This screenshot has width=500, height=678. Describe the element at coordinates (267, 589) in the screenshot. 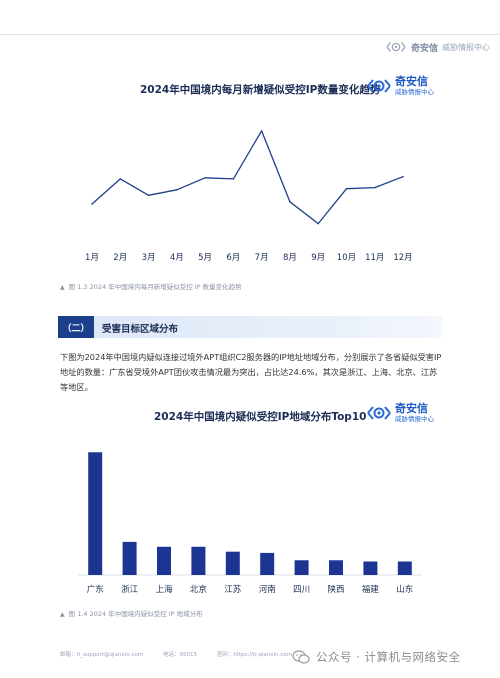

I see `x-tick-label: 河南` at that location.